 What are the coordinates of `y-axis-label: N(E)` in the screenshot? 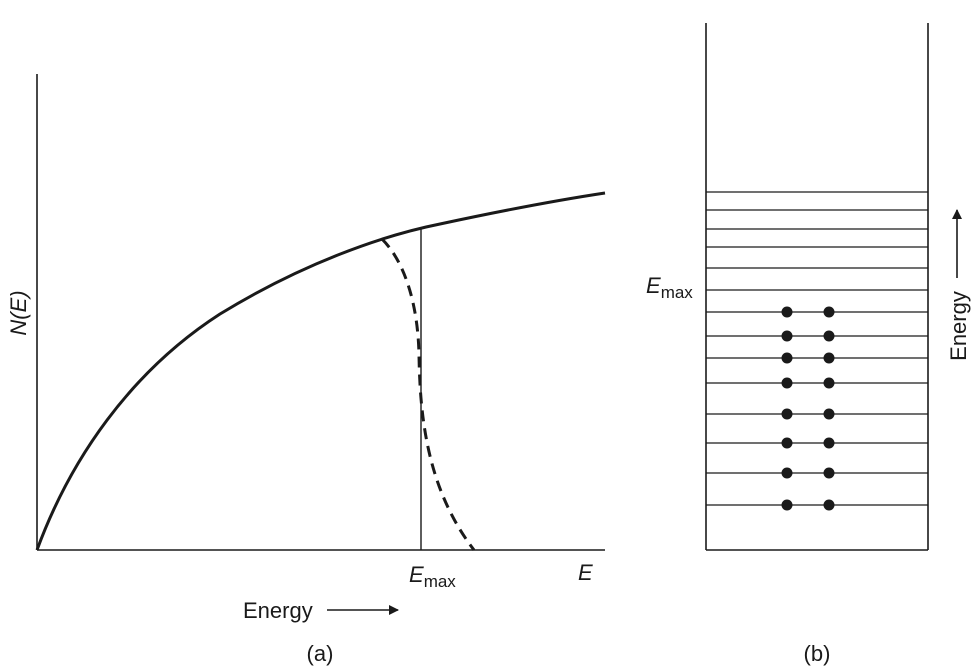 It's located at (18, 312).